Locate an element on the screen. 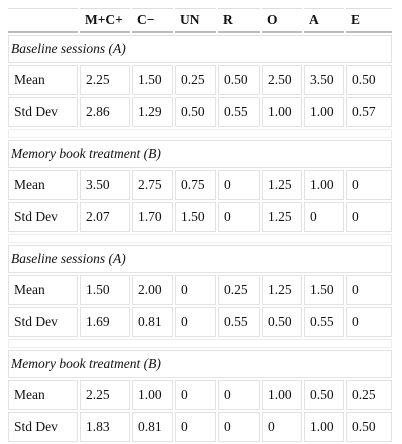  data-row: Mean 2.25 1.50 0.25 0.50 2.50 3.50 0.50 is located at coordinates (200, 80).